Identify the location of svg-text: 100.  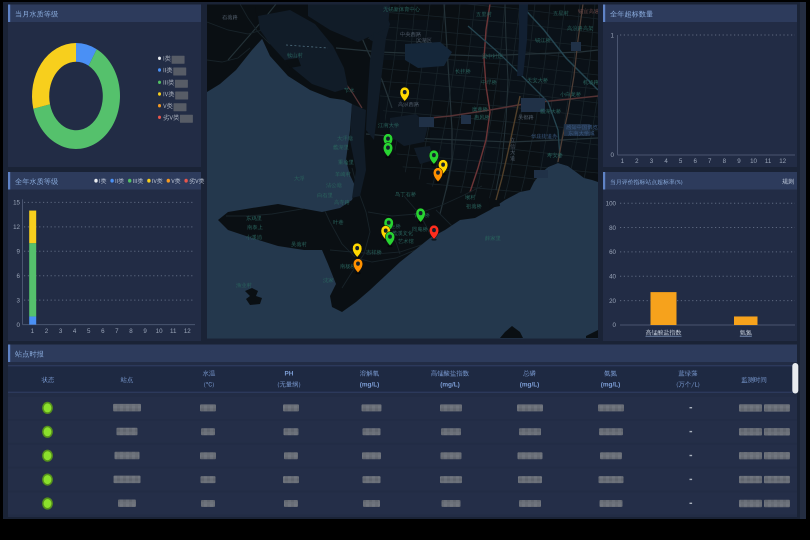
(611, 203).